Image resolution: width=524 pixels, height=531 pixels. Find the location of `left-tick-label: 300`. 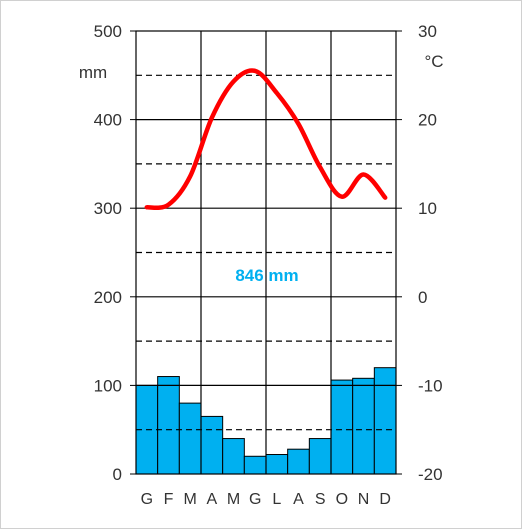

left-tick-label: 300 is located at coordinates (108, 208).